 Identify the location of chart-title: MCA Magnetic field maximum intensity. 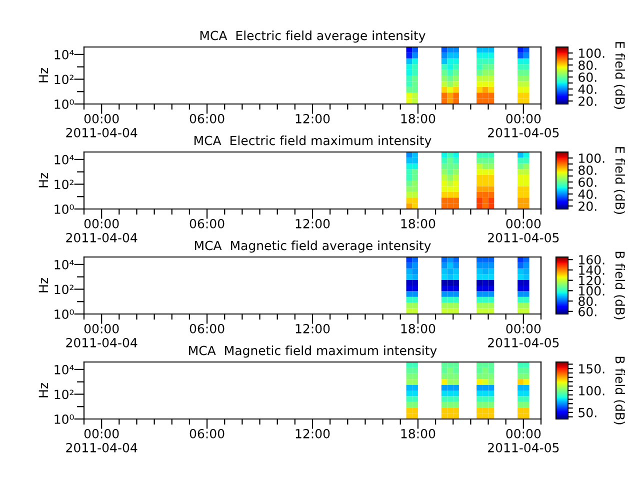
(313, 352).